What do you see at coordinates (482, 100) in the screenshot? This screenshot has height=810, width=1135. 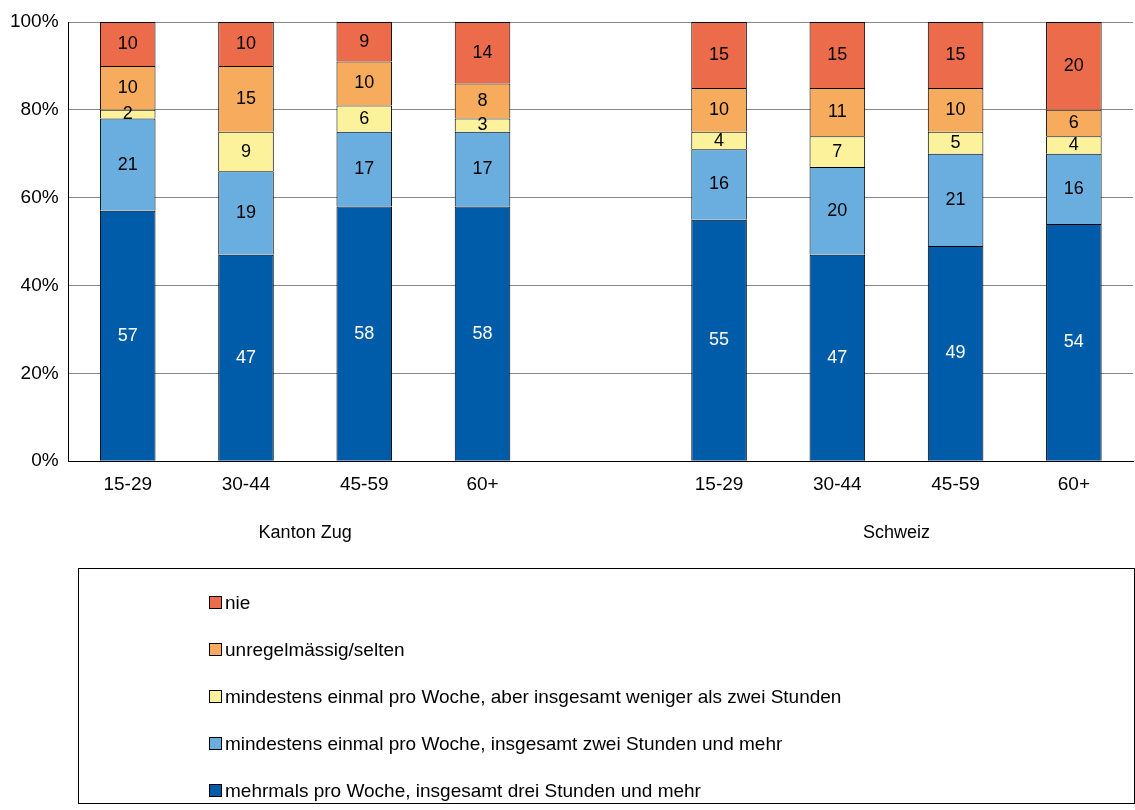 I see `data-label: 8` at bounding box center [482, 100].